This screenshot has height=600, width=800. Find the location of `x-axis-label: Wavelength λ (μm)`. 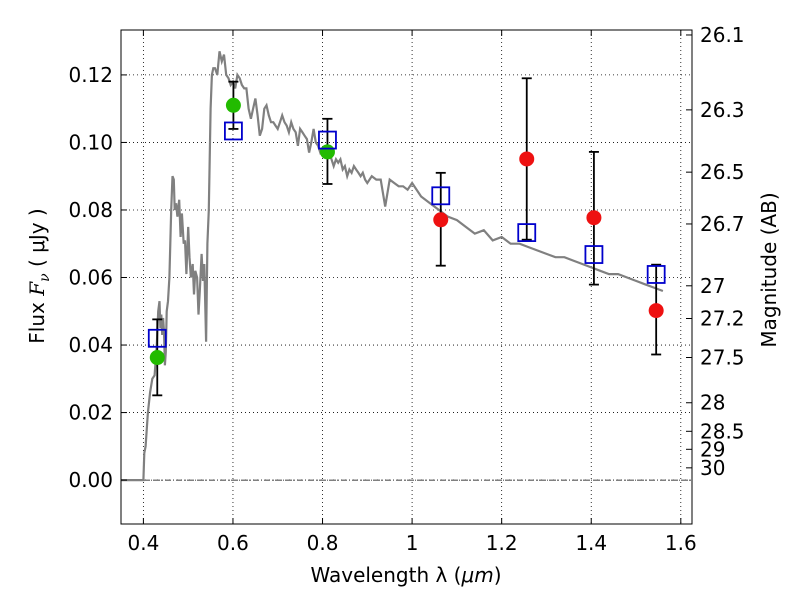

x-axis-label: Wavelength λ (μm) is located at coordinates (405, 575).